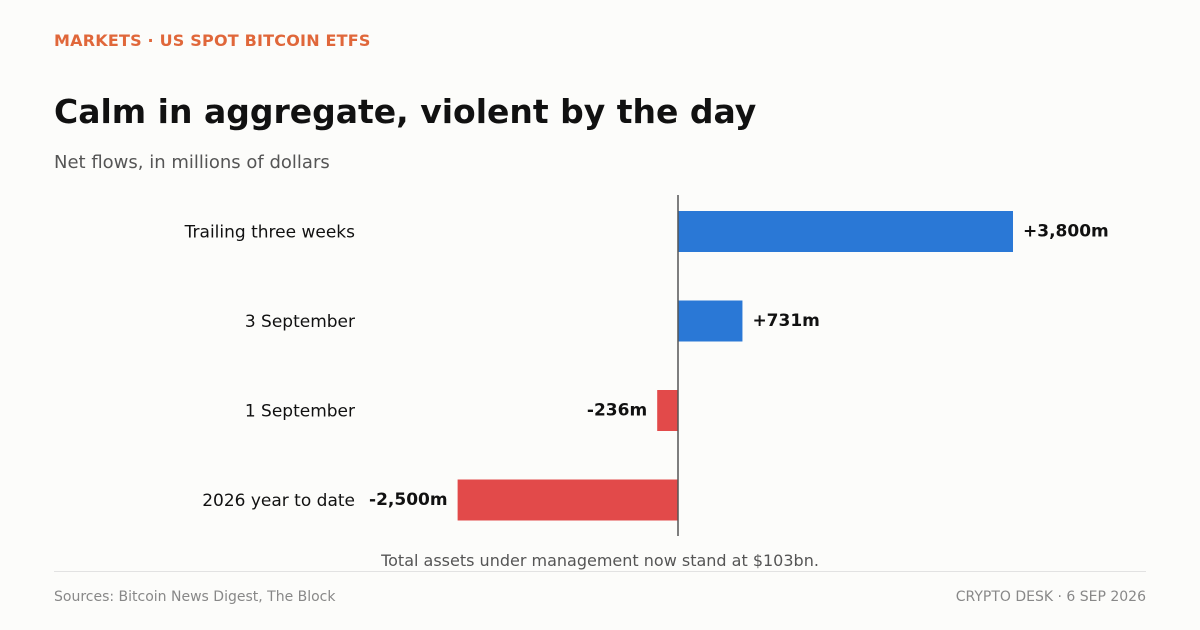 Image resolution: width=1200 pixels, height=630 pixels. Describe the element at coordinates (405, 111) in the screenshot. I see `chart-title: Calm in aggregate, violent by the day` at that location.